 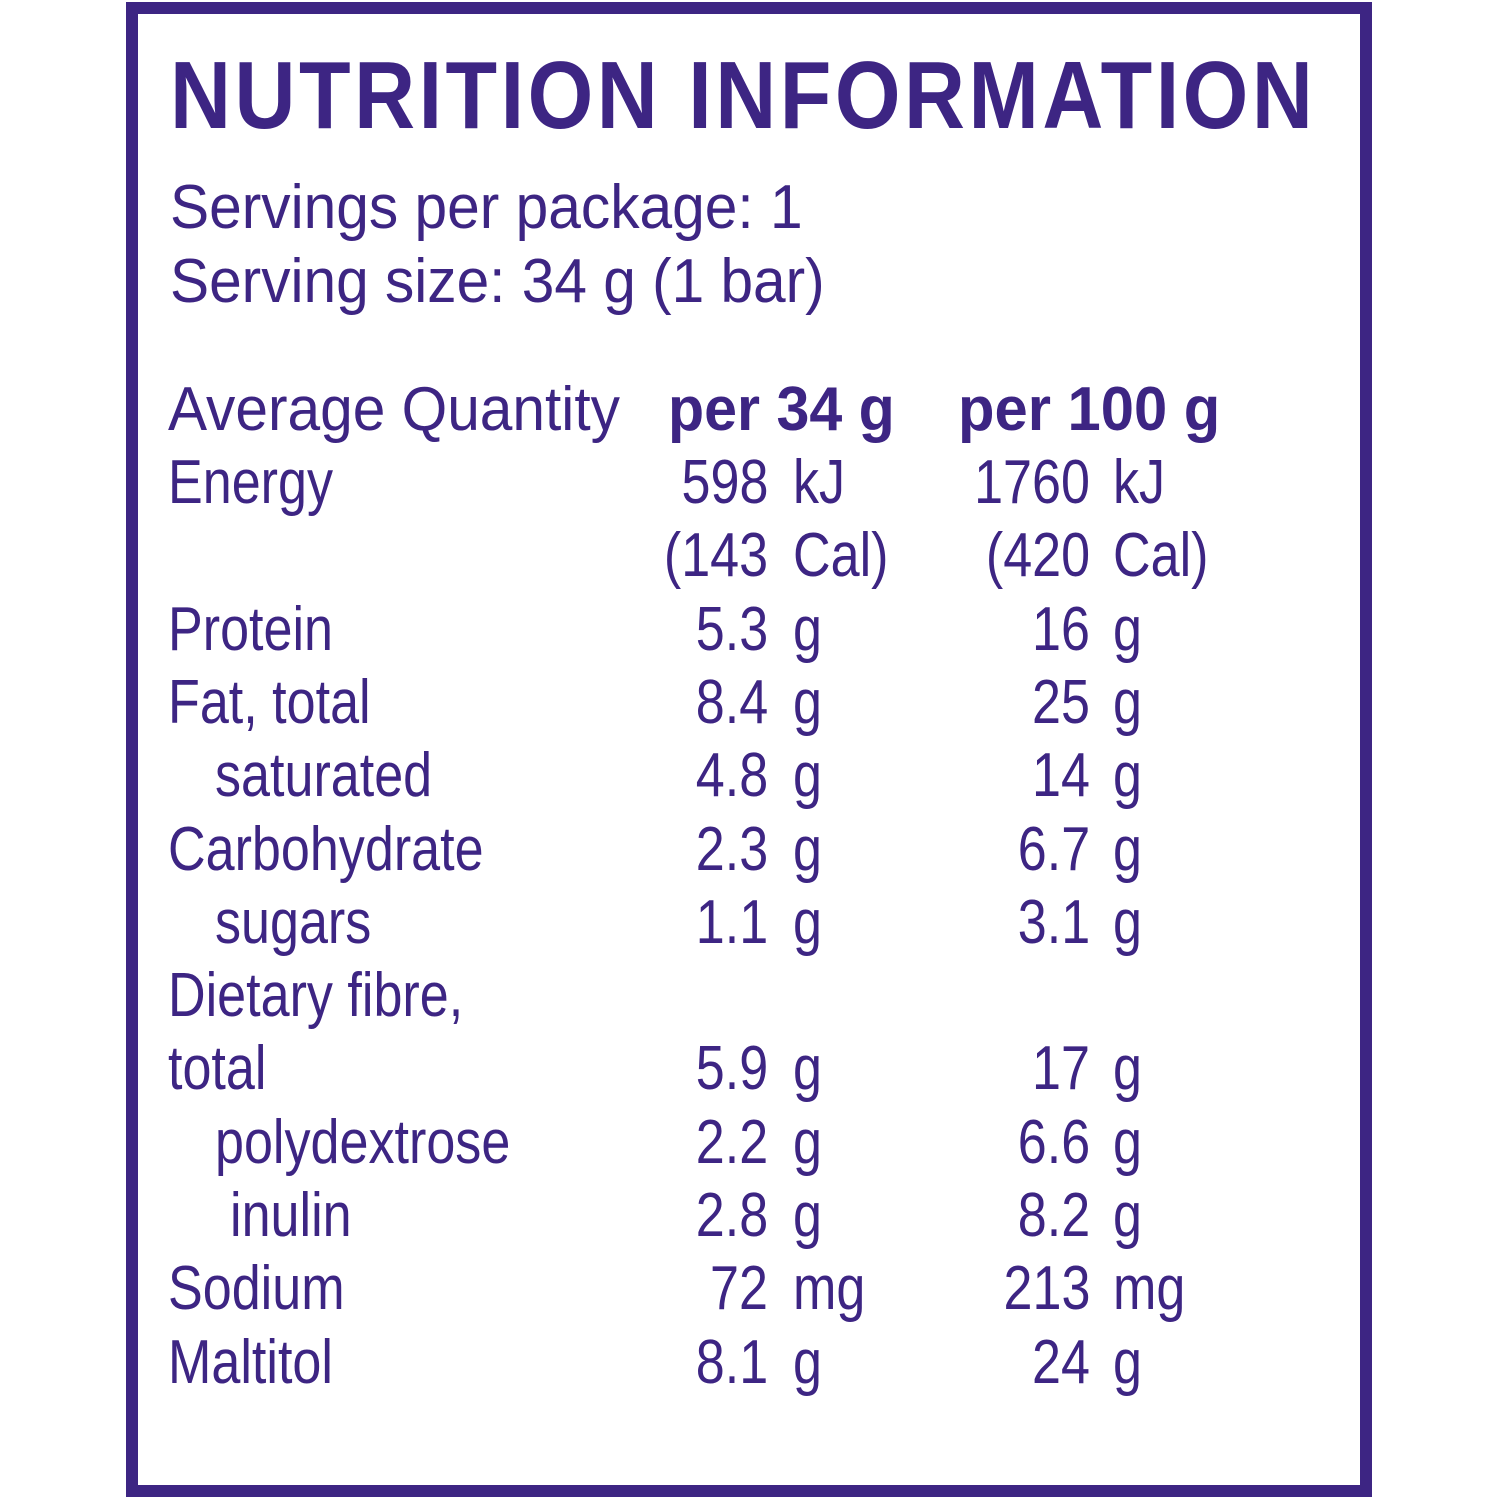 I want to click on value-per-100g: 25, so click(x=1061, y=702).